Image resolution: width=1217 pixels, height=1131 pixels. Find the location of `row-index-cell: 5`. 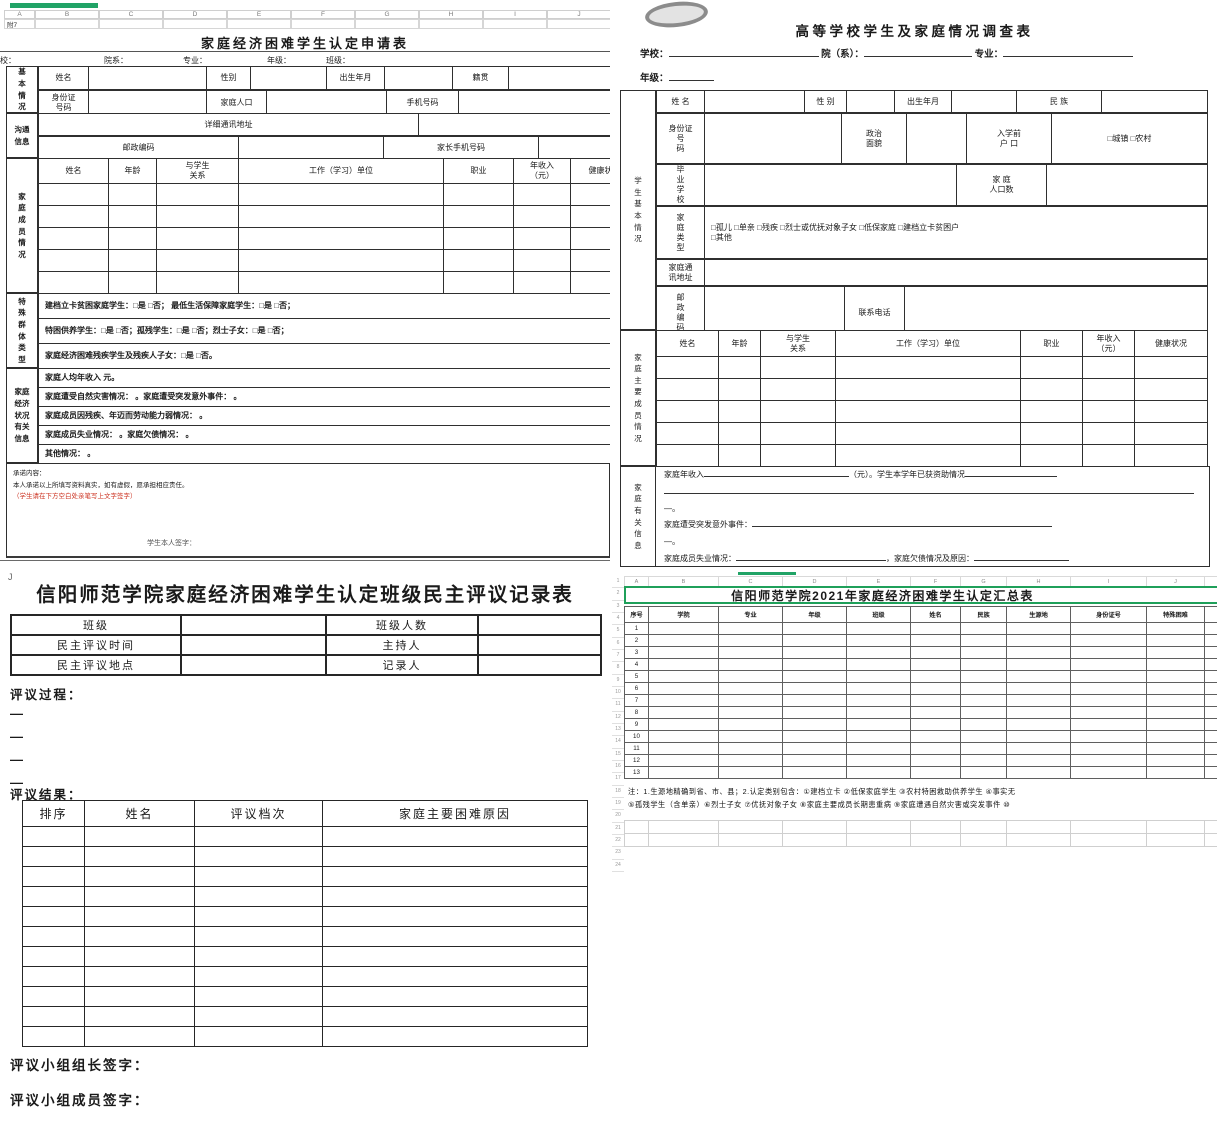

row-index-cell: 5 is located at coordinates (636, 676).